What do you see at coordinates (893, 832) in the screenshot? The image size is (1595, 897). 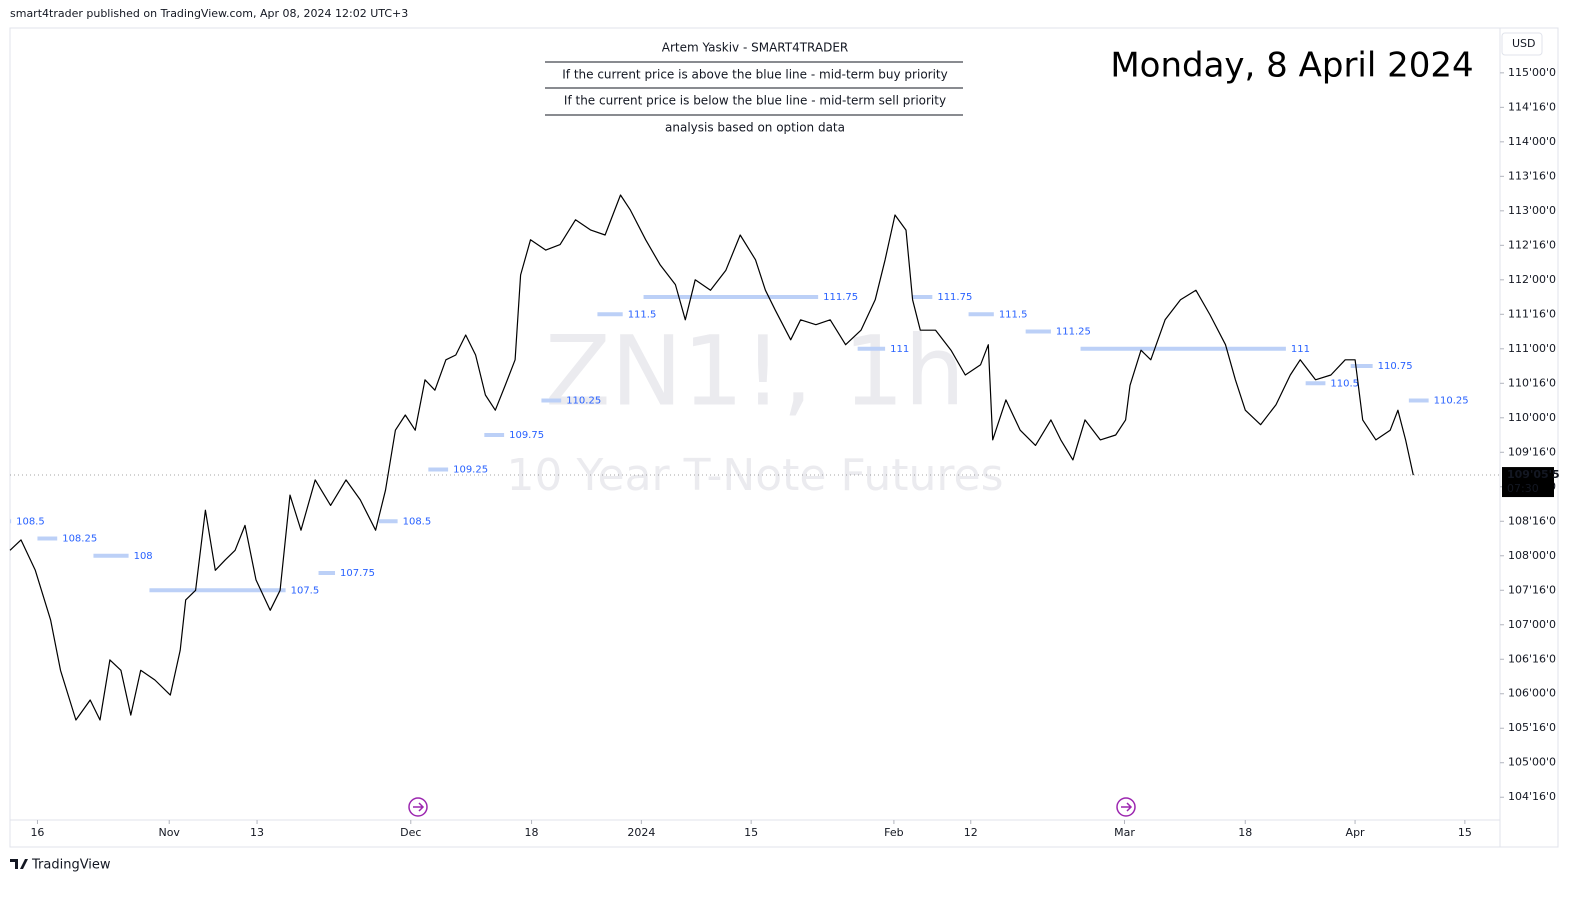 I see `x-tick-label: Feb` at bounding box center [893, 832].